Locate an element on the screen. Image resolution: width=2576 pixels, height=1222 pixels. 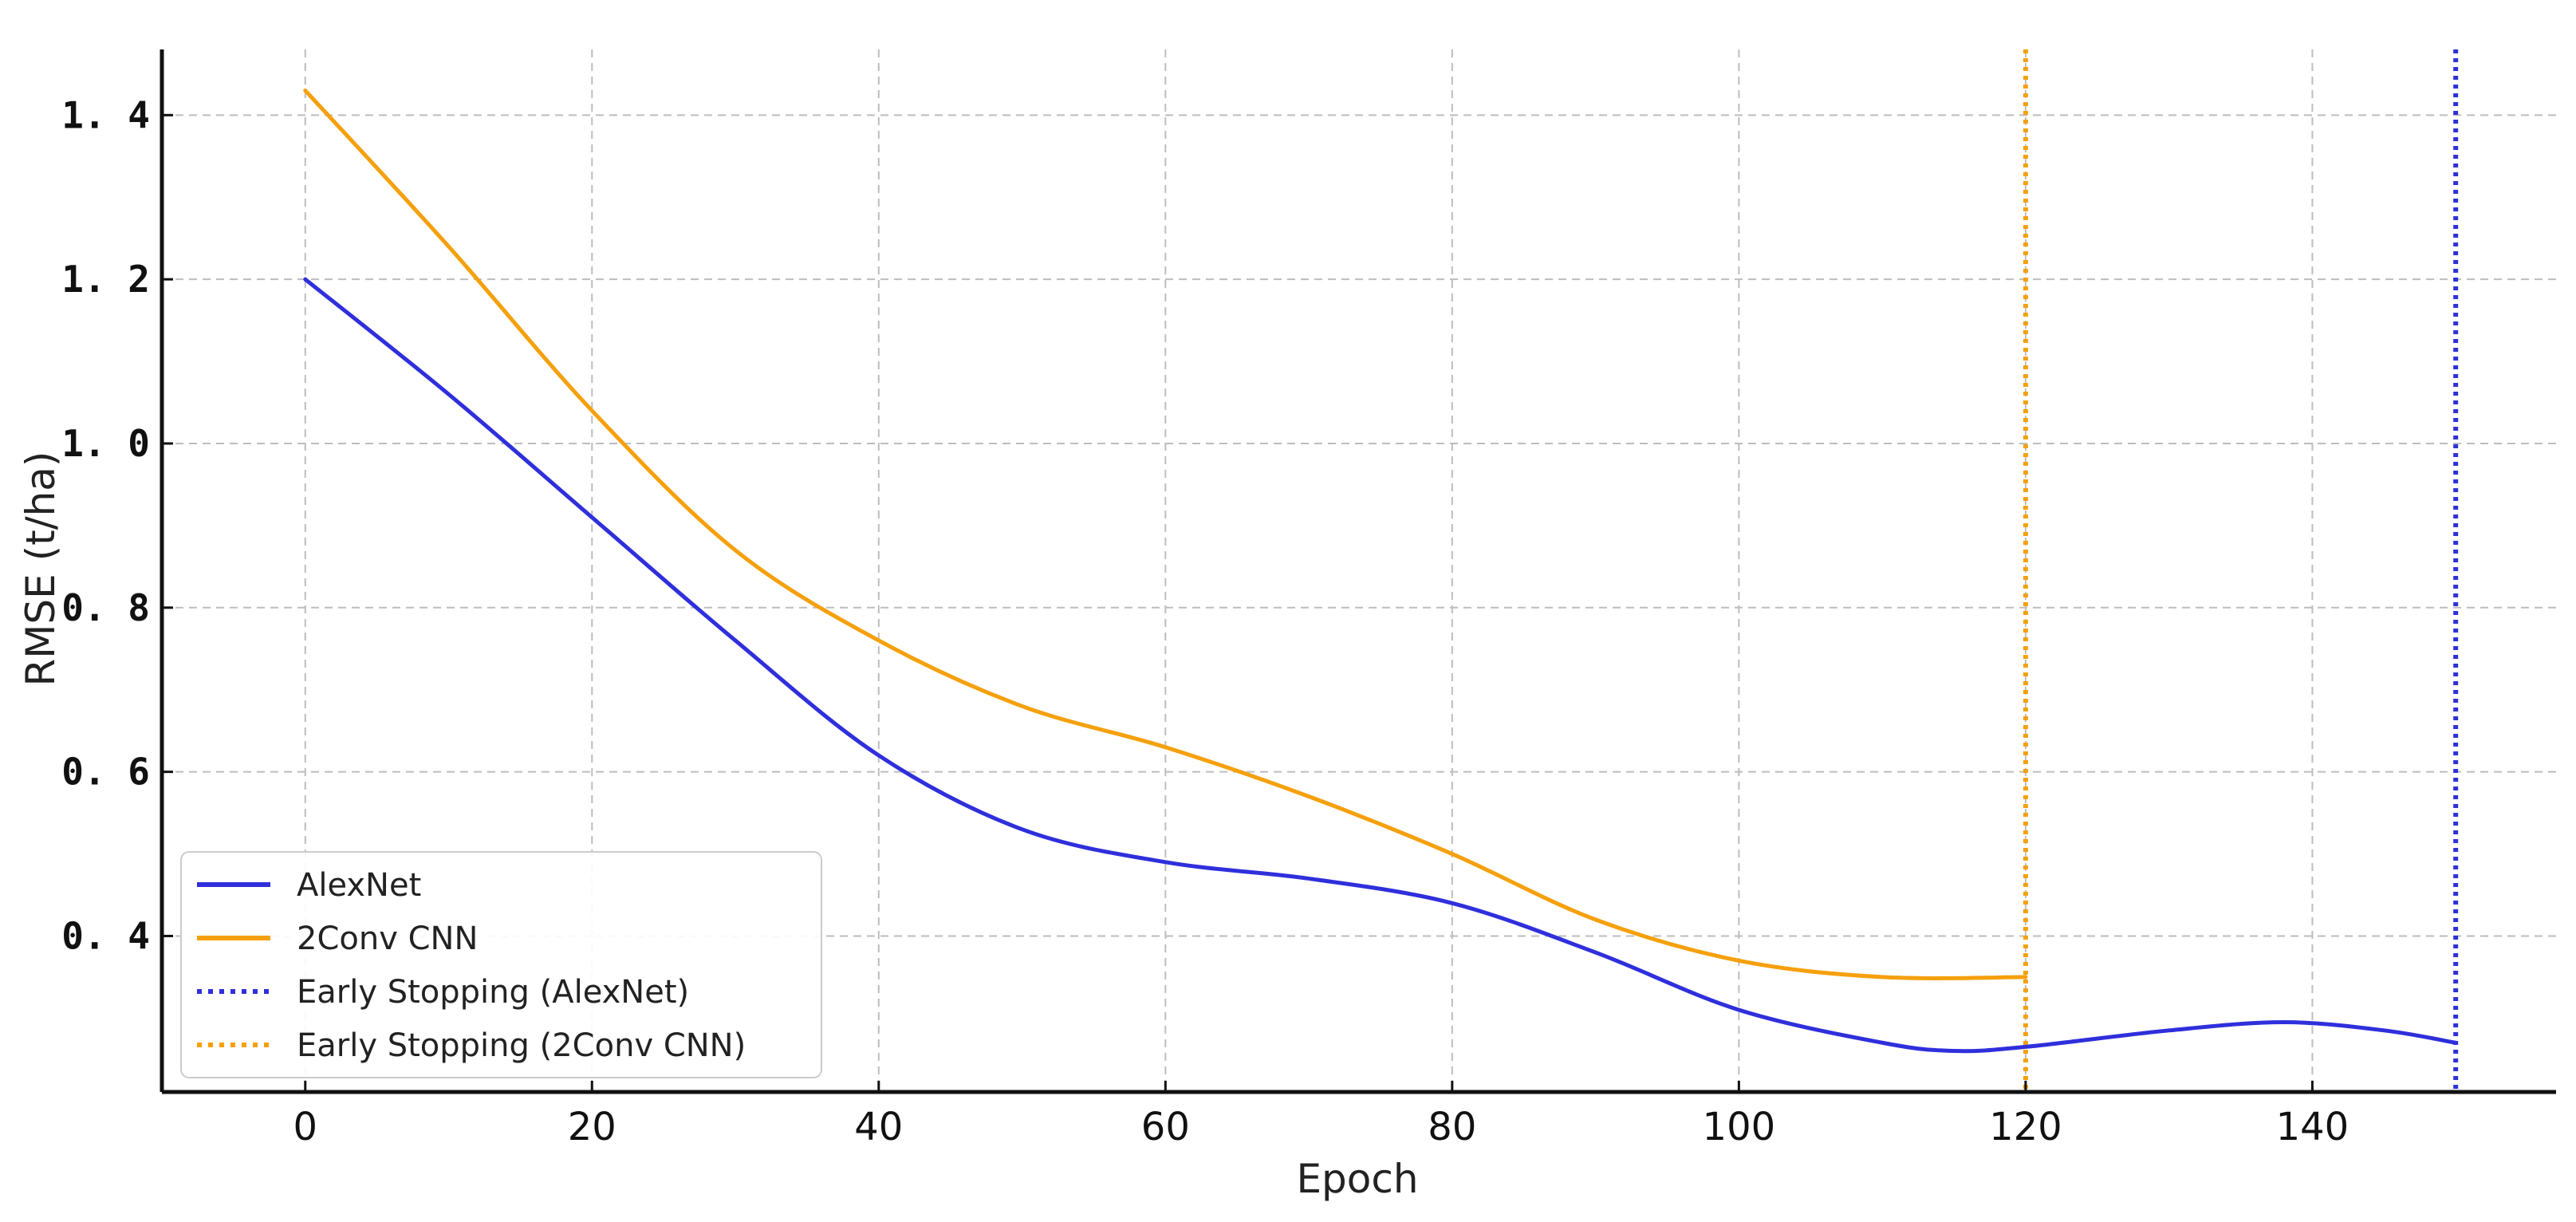
x-tick-label: 60 is located at coordinates (1165, 1127).